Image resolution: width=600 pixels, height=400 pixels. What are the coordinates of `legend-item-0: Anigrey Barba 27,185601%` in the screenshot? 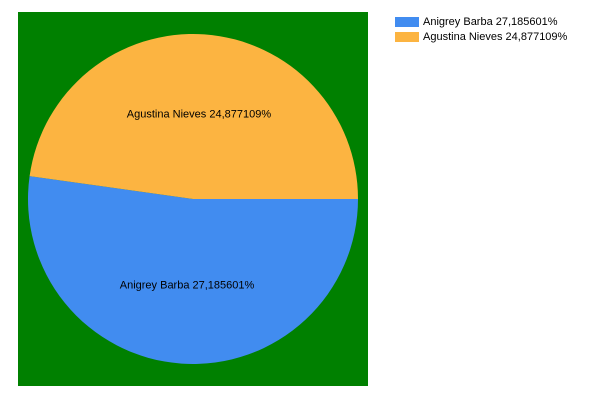 It's located at (481, 21).